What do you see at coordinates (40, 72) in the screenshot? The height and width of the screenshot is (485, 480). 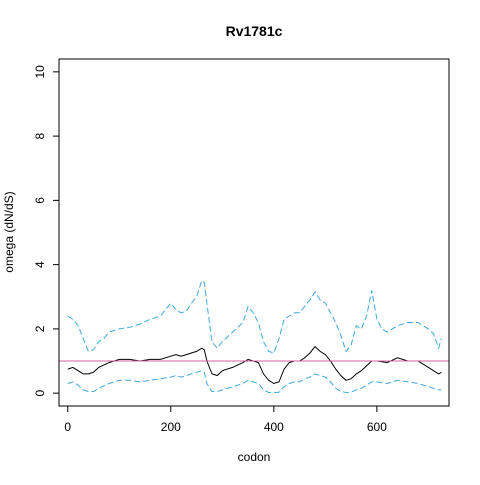 I see `y-tick-label-10: 10` at bounding box center [40, 72].